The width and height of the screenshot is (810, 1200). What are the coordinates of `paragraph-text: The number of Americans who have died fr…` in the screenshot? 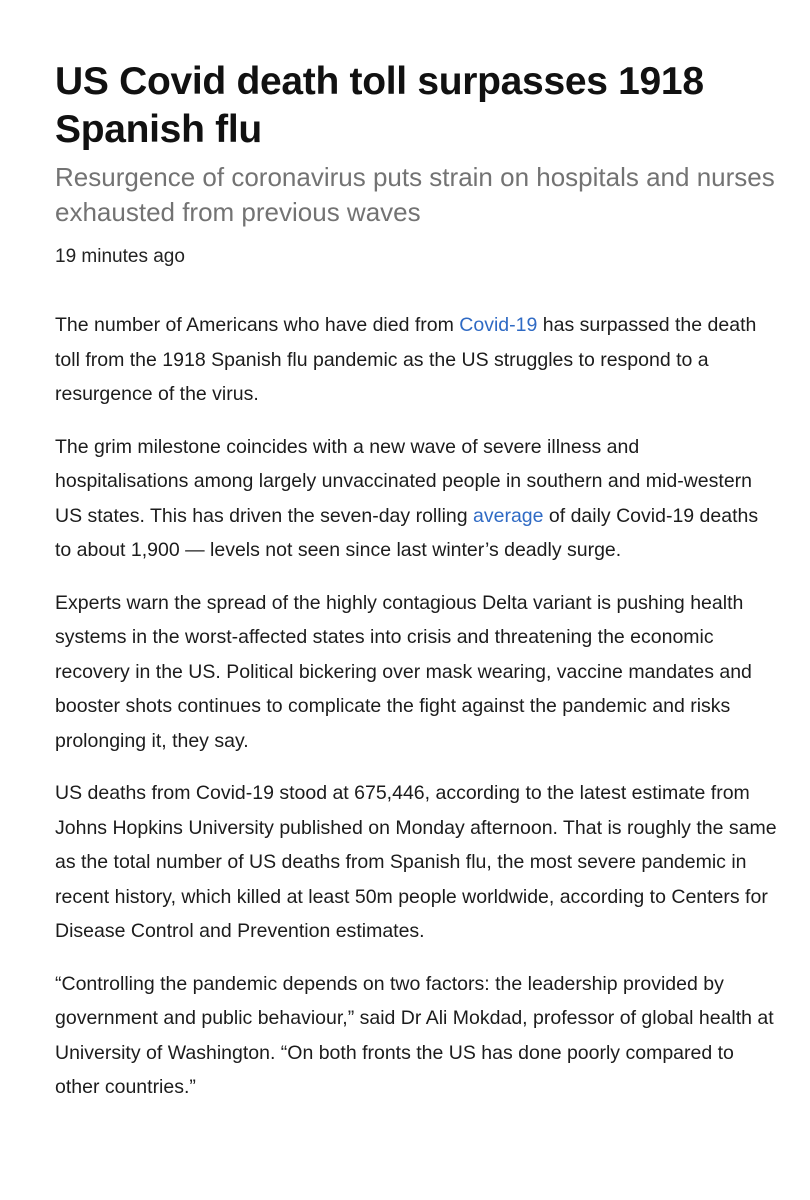 It's located at (257, 325).